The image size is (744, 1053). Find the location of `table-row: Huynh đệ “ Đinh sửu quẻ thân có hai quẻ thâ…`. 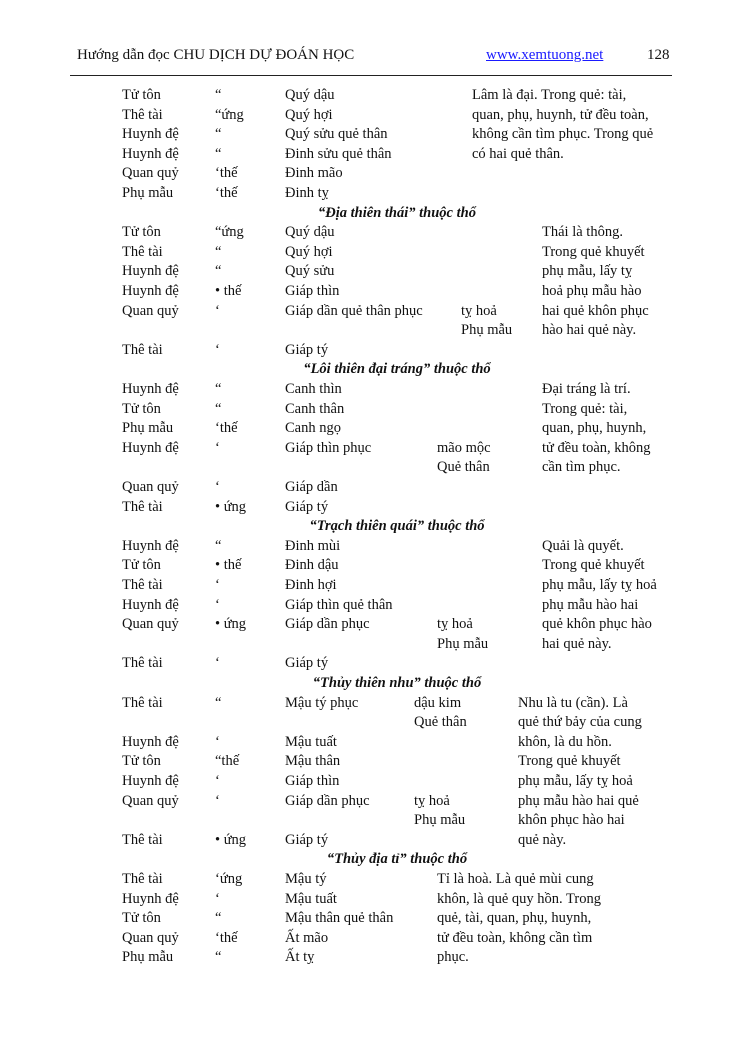

table-row: Huynh đệ “ Đinh sửu quẻ thân có hai quẻ thâ… is located at coordinates (372, 154).